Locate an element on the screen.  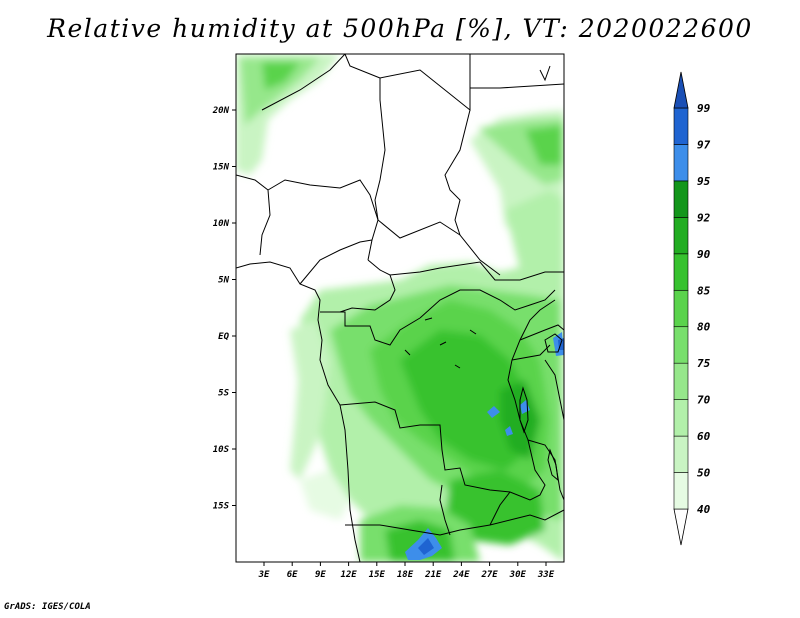
lat-tick-label: 5N is located at coordinates (223, 281).